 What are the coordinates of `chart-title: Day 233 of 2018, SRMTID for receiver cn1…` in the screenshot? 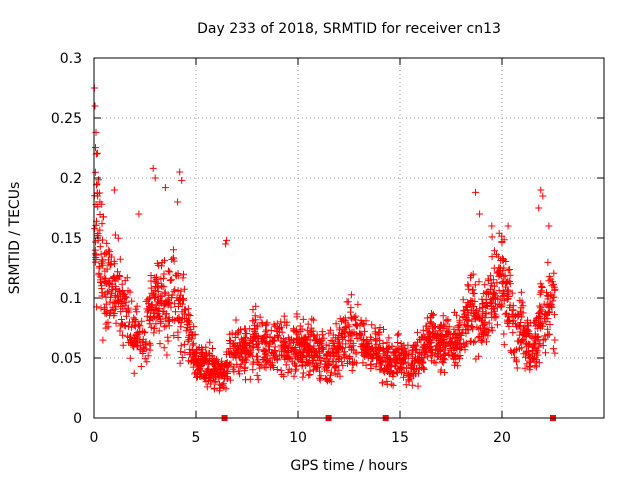 It's located at (349, 29).